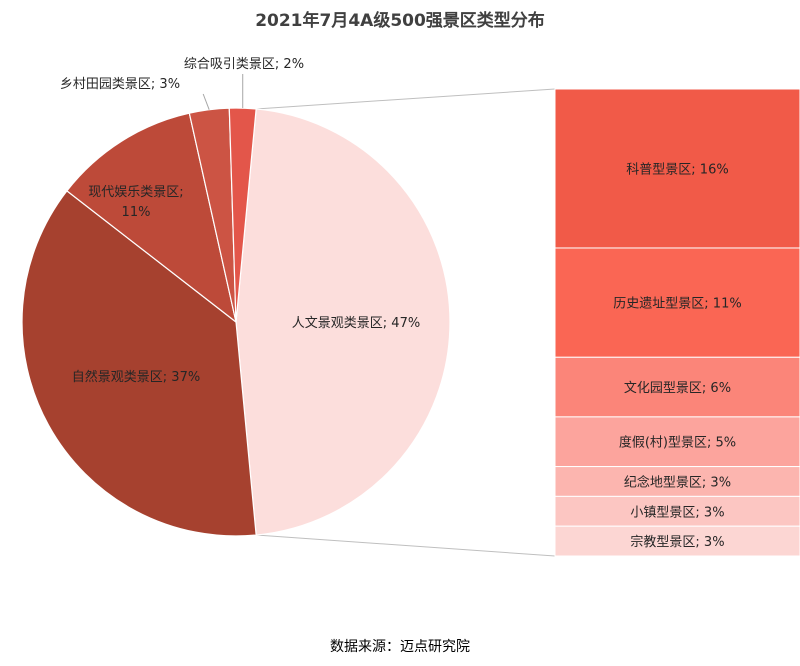 This screenshot has height=666, width=800. What do you see at coordinates (136, 377) in the screenshot?
I see `pie-label-自然景观类景区: 自然景观类景区; 37%` at bounding box center [136, 377].